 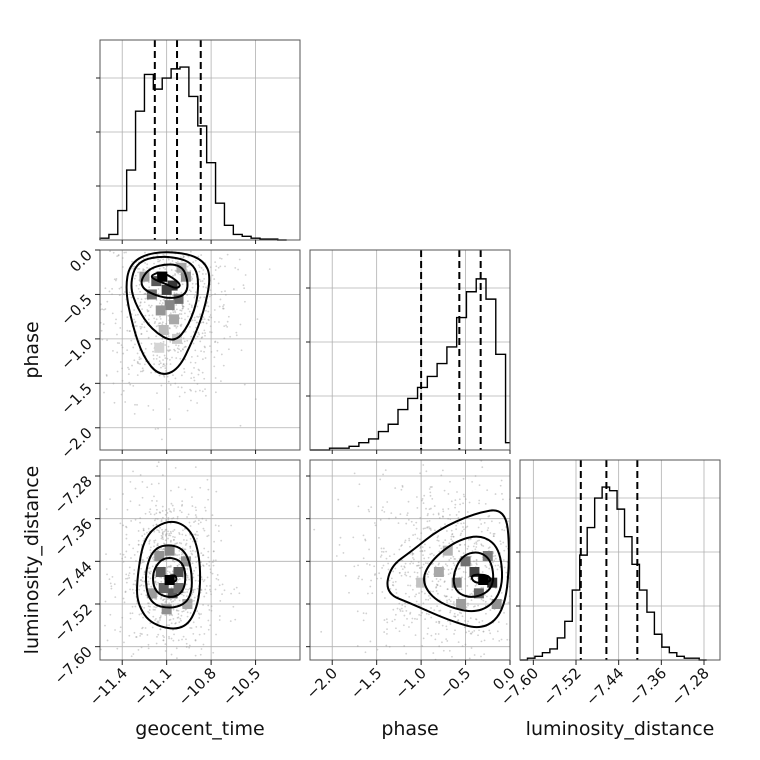 I want to click on y-axis-label-phase: phase, so click(x=32, y=349).